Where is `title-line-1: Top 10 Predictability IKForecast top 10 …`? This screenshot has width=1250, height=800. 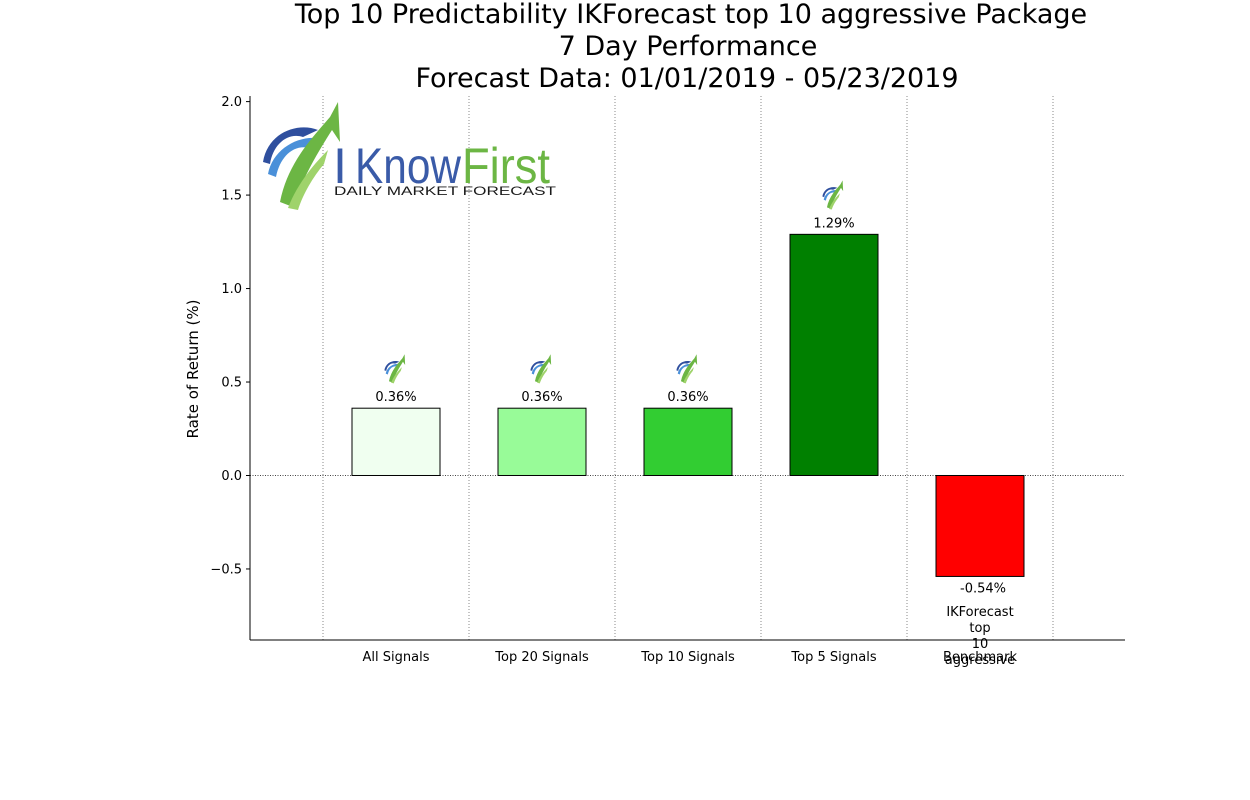
title-line-1: Top 10 Predictability IKForecast top 10 … is located at coordinates (690, 15).